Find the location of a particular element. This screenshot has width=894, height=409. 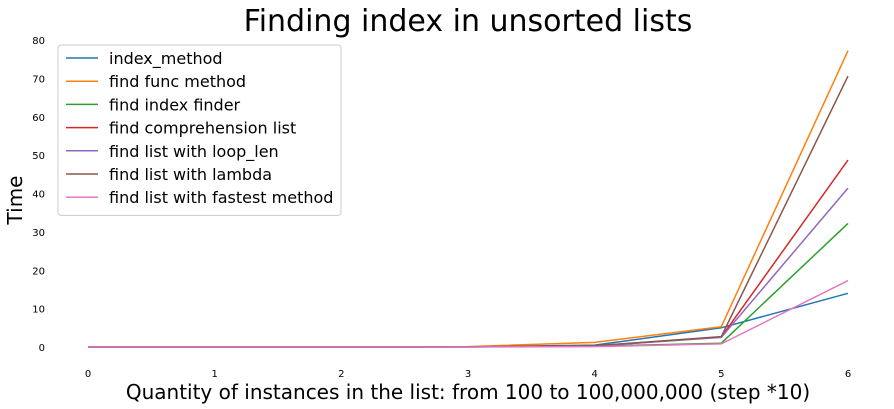

y-tick-label: 80 is located at coordinates (38, 41).